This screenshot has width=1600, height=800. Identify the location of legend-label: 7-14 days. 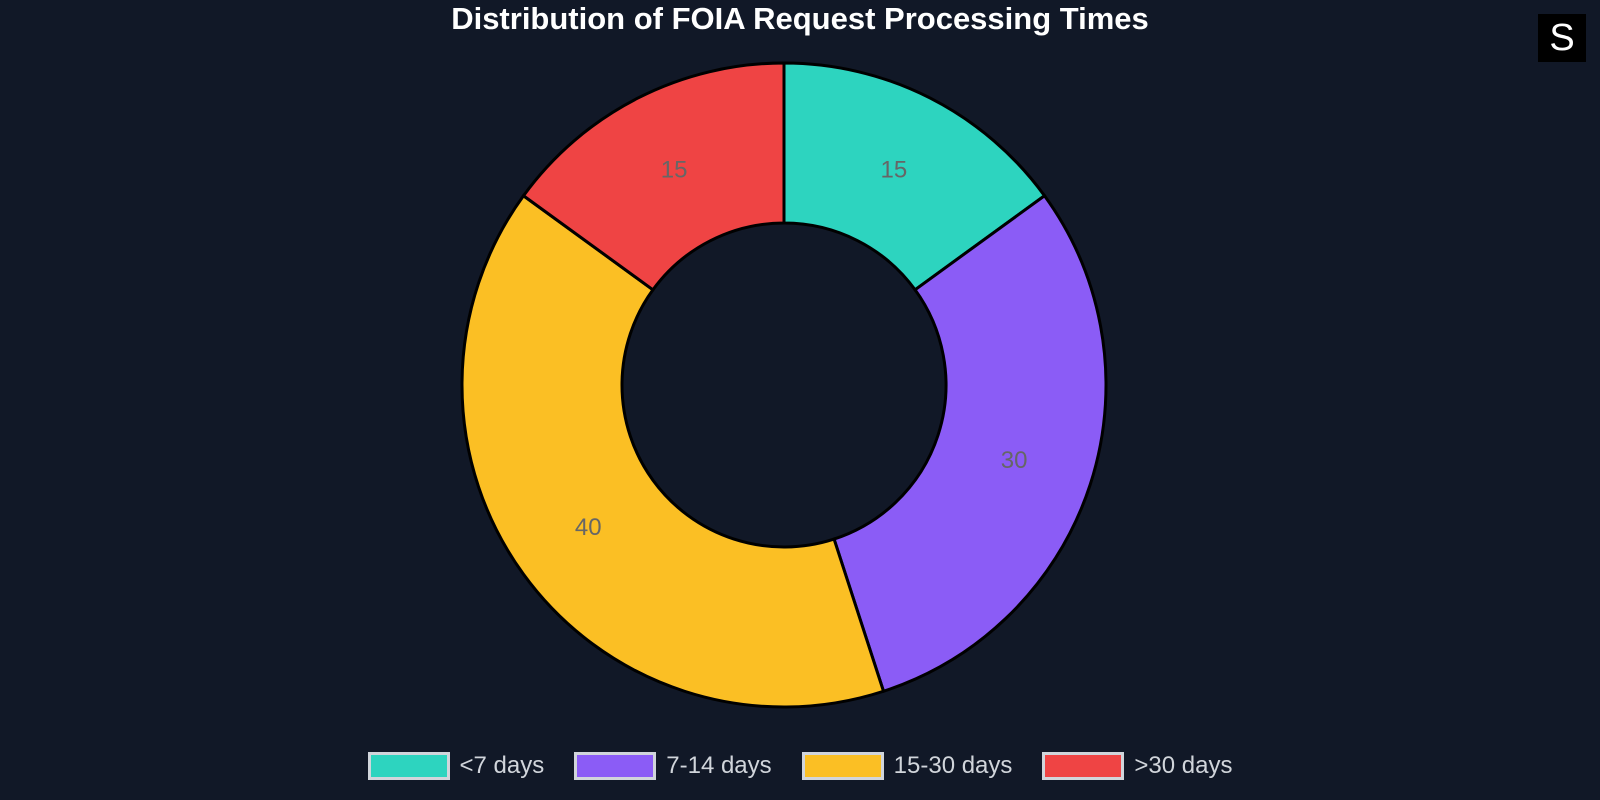
(719, 765).